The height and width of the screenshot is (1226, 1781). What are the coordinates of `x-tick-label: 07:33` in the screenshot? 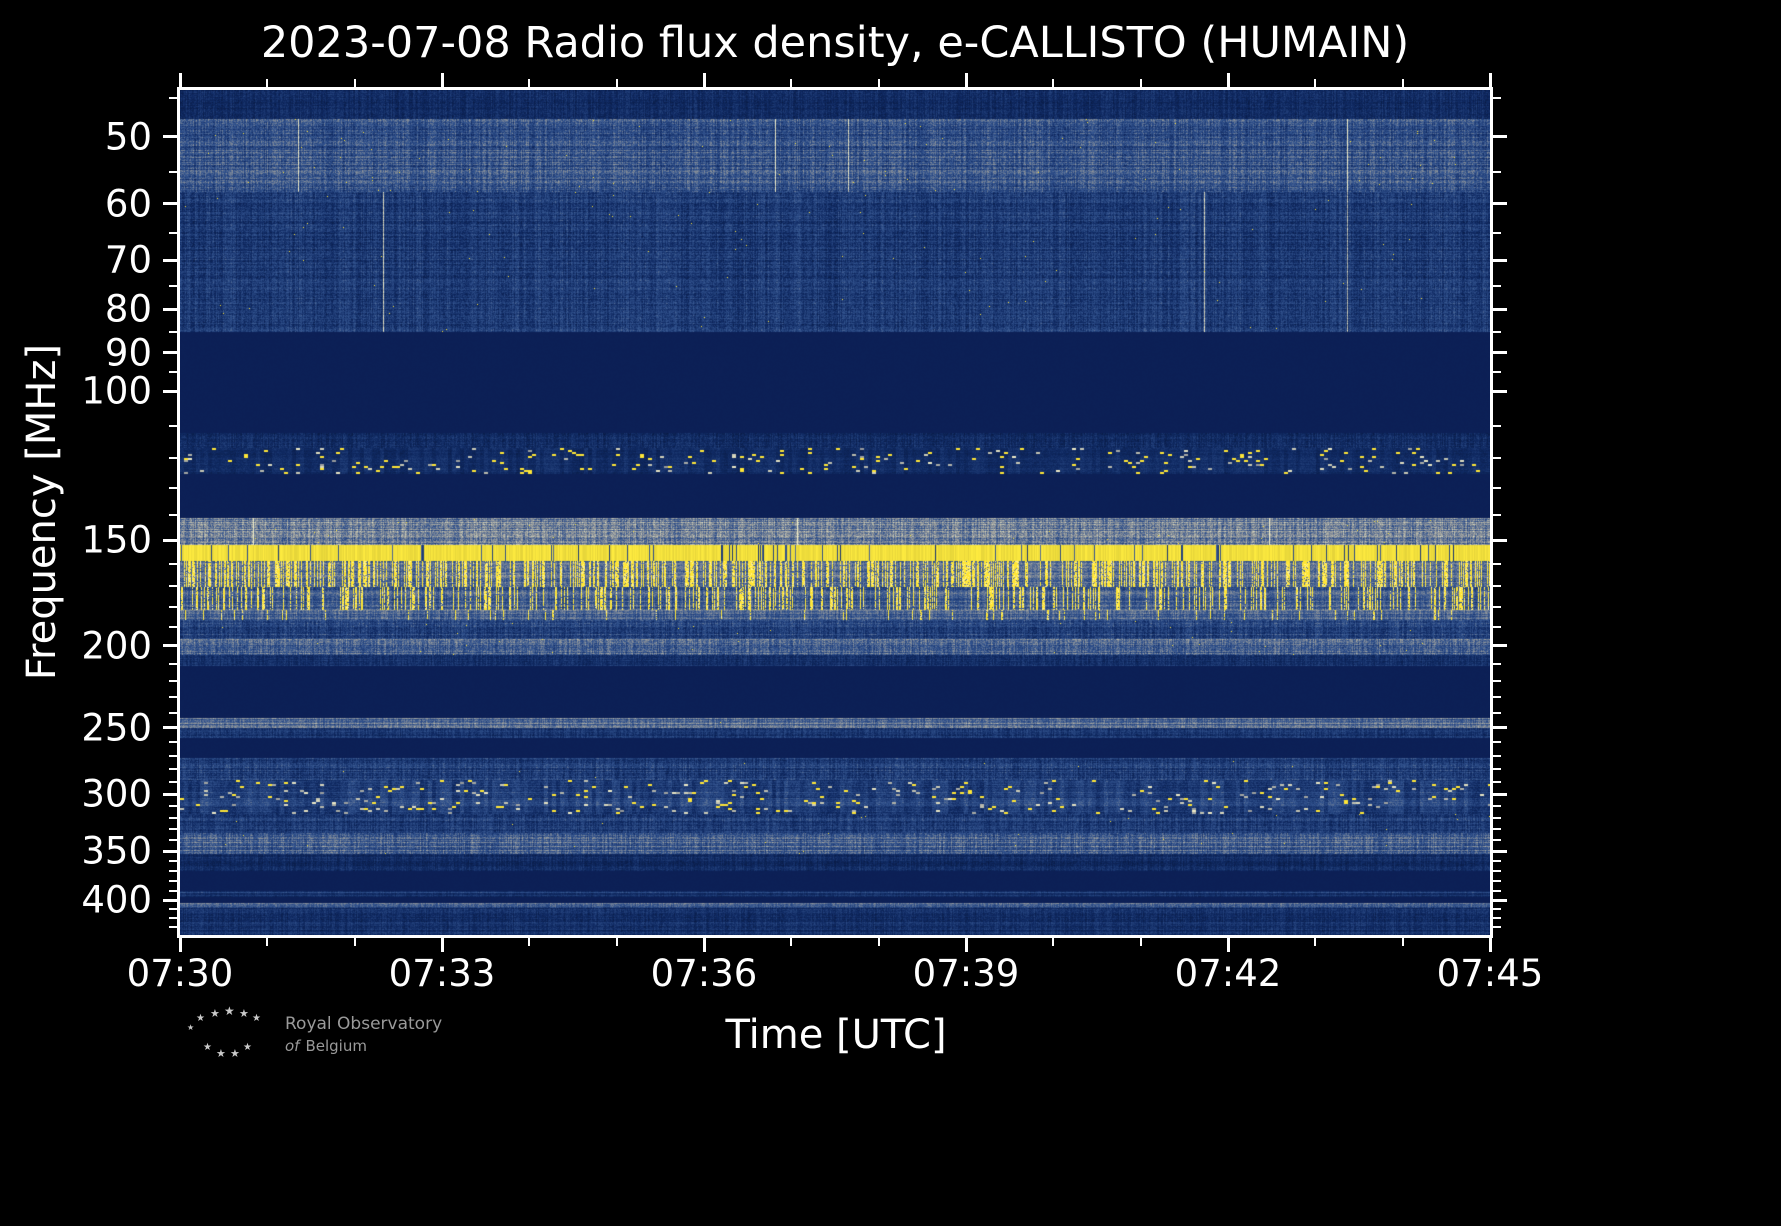 It's located at (442, 973).